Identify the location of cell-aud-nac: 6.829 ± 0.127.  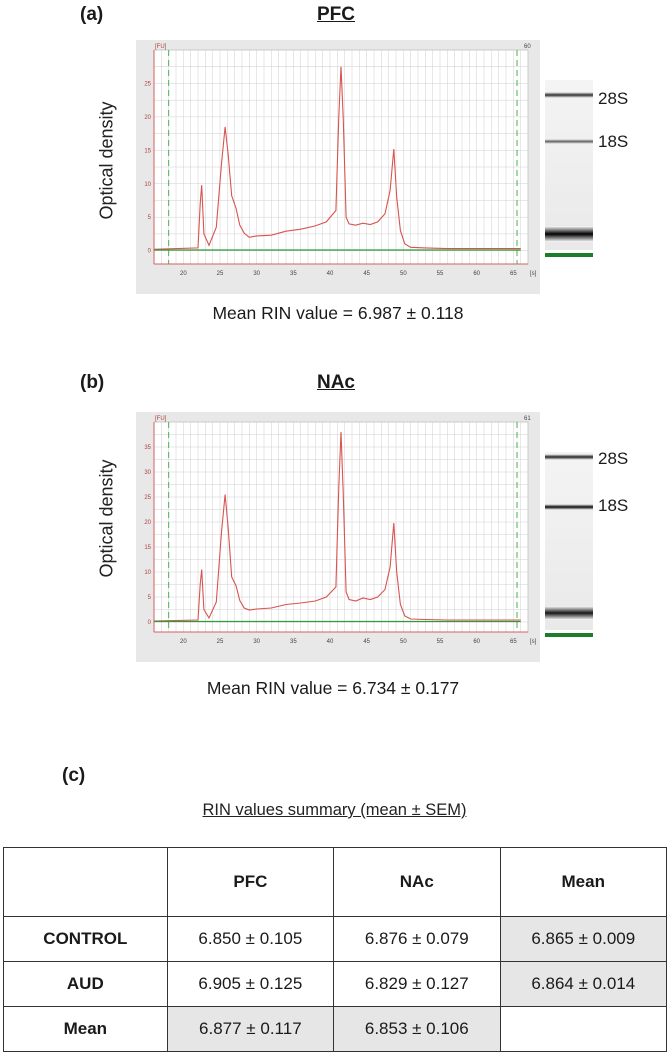
(417, 984).